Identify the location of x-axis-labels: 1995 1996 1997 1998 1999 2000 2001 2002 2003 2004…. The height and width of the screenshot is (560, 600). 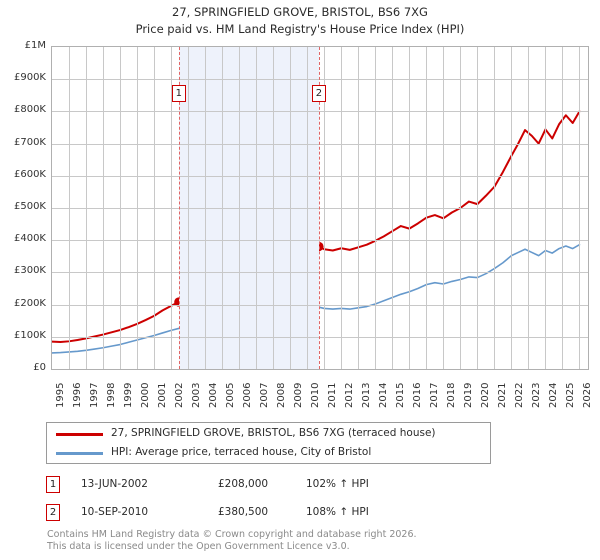
(322, 392).